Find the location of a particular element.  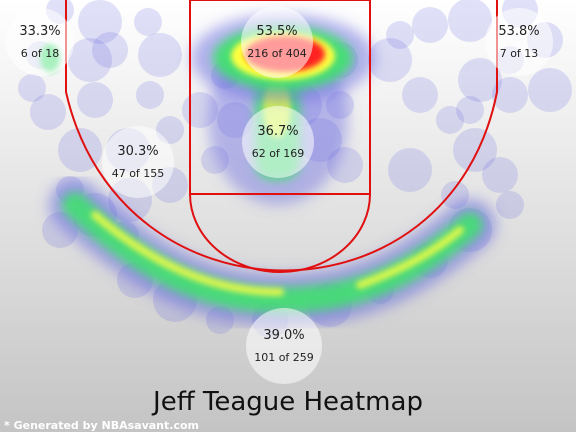

zone-percentage: 33.3% is located at coordinates (39, 31).